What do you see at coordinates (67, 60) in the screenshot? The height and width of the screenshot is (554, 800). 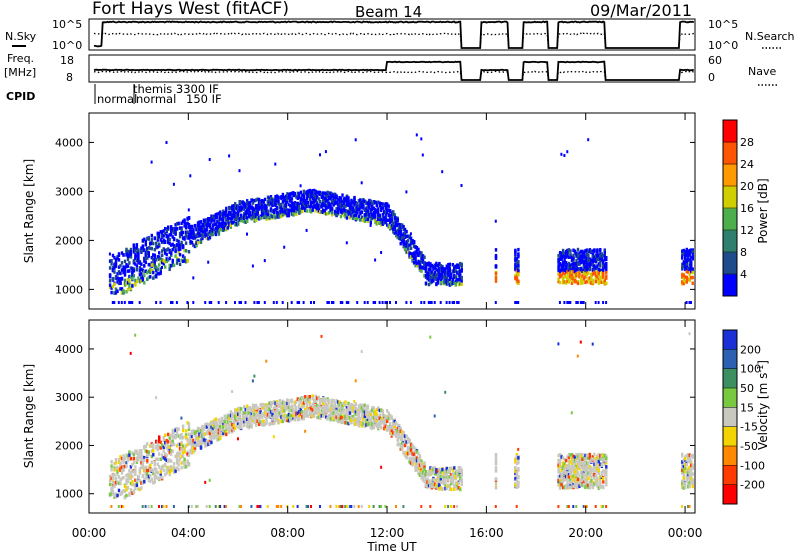 I see `freq-tick-high: 18` at bounding box center [67, 60].